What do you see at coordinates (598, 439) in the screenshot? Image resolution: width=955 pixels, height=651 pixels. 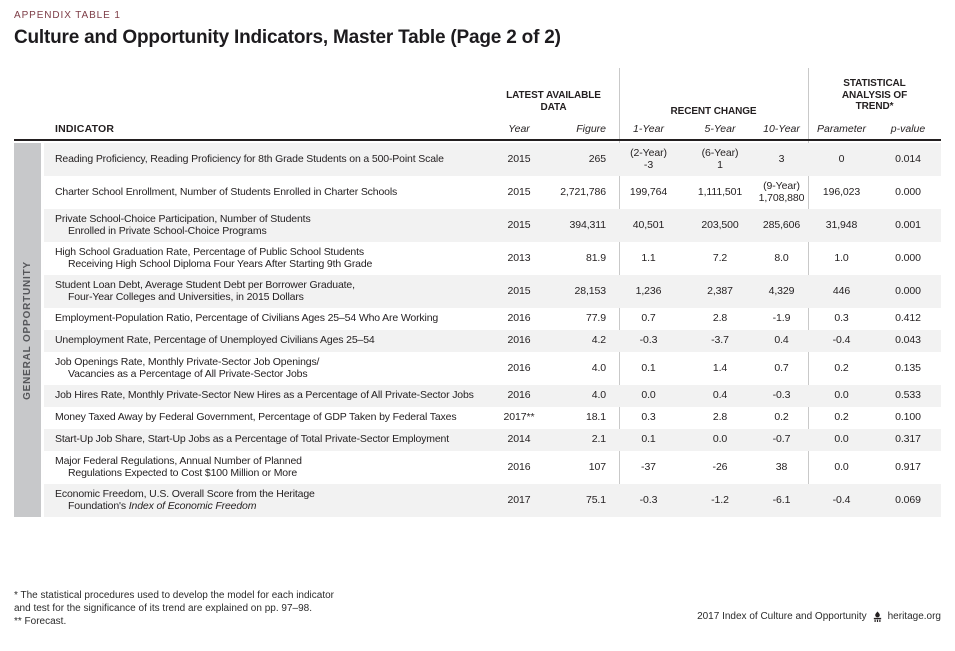 I see `cell-figure: 2.1` at bounding box center [598, 439].